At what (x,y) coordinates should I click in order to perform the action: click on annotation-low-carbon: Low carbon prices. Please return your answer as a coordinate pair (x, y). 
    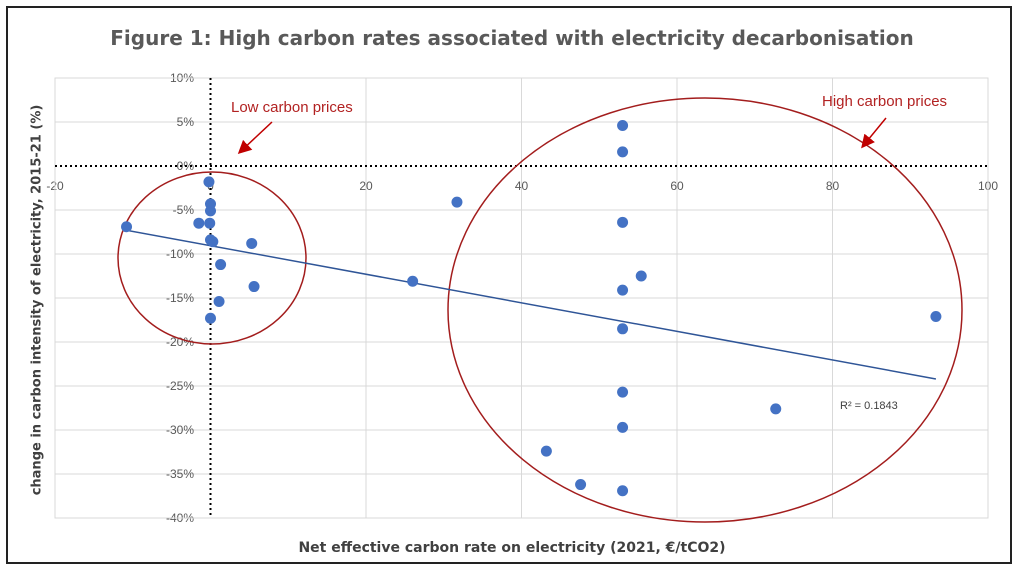
    Looking at the image, I should click on (292, 107).